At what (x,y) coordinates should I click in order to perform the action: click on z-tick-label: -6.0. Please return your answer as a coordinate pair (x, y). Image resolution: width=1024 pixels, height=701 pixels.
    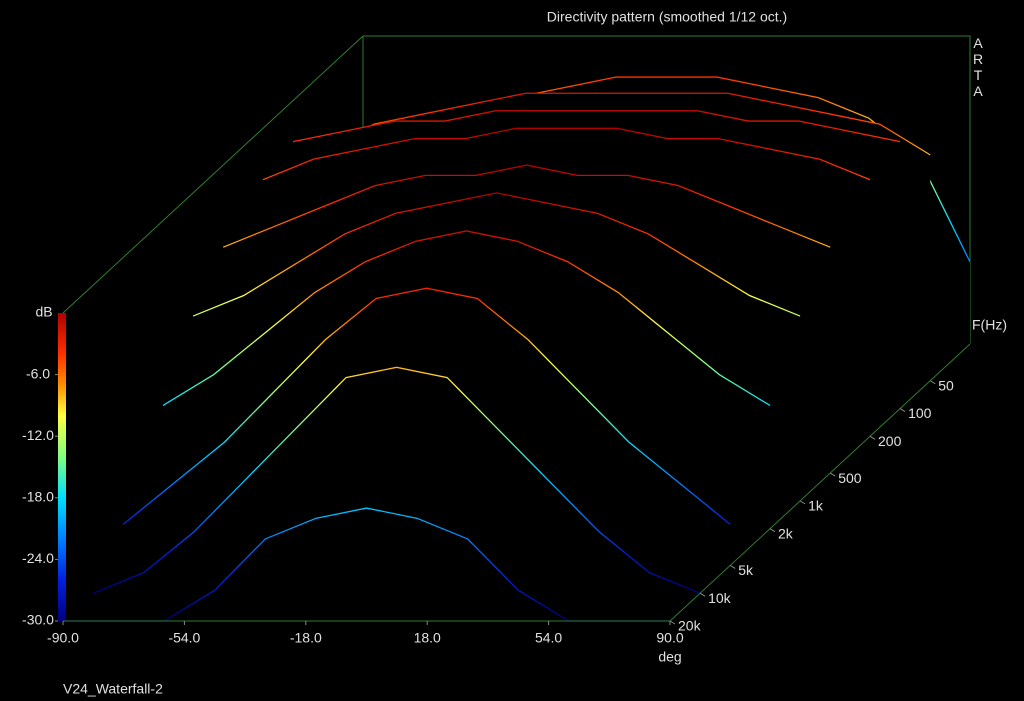
    Looking at the image, I should click on (38, 373).